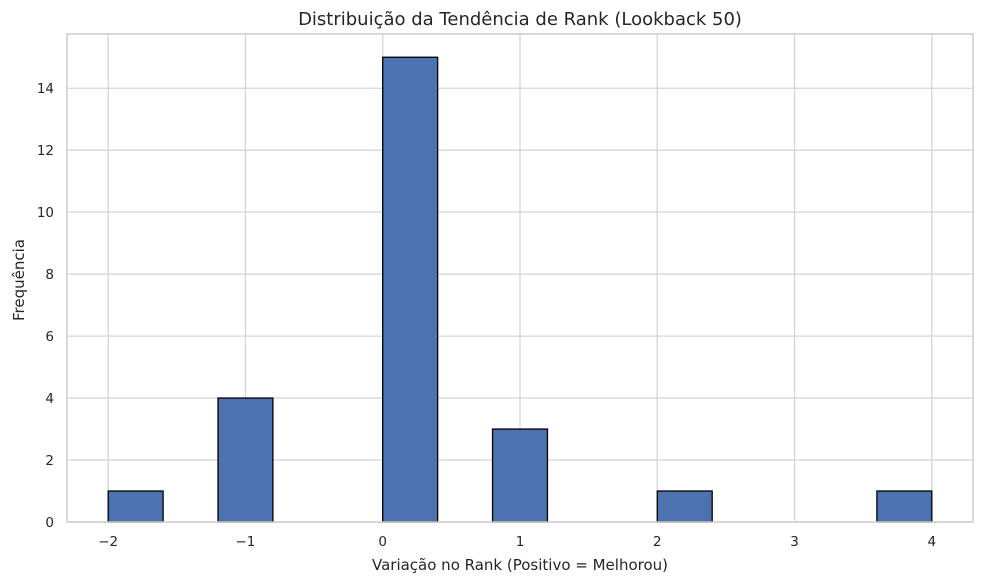 The height and width of the screenshot is (584, 984). What do you see at coordinates (108, 542) in the screenshot?
I see `x-tick-label: −2` at bounding box center [108, 542].